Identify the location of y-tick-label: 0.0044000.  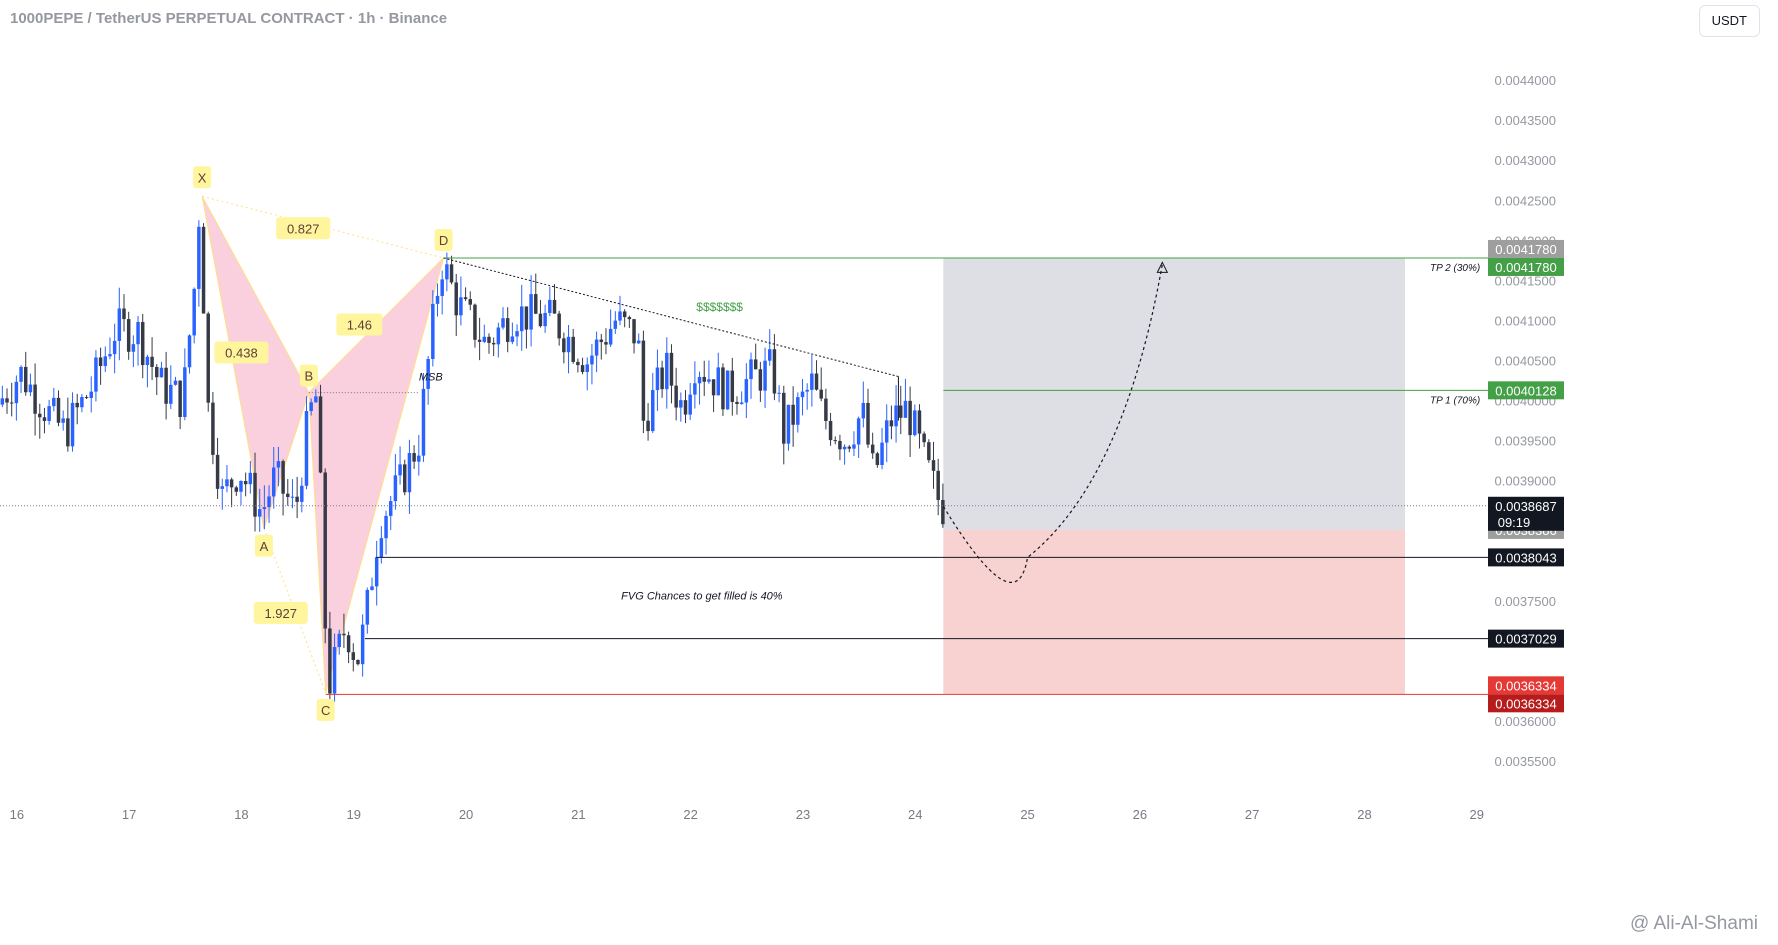
(1525, 80).